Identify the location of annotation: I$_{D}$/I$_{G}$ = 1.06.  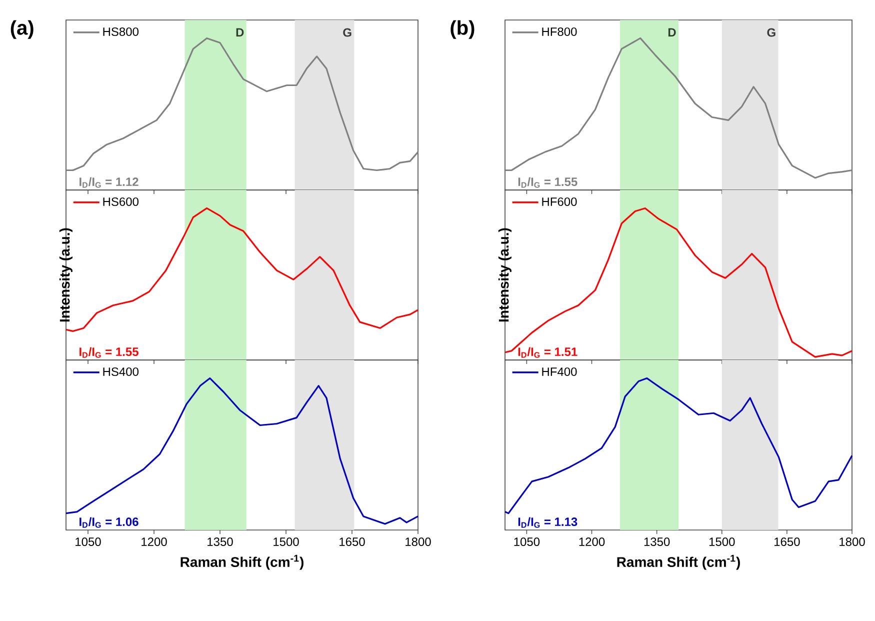
(109, 522).